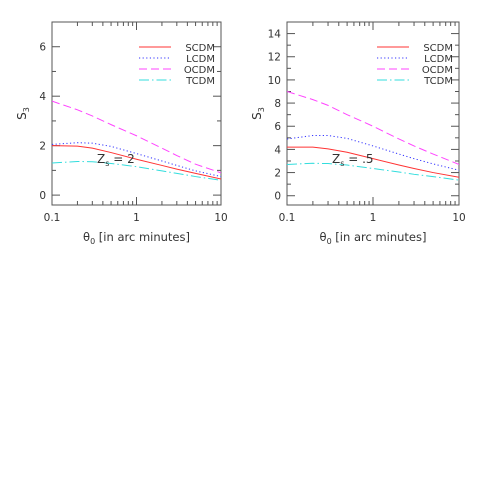 The image size is (485, 485). Describe the element at coordinates (274, 81) in the screenshot. I see `y-tick-label: 10` at that location.